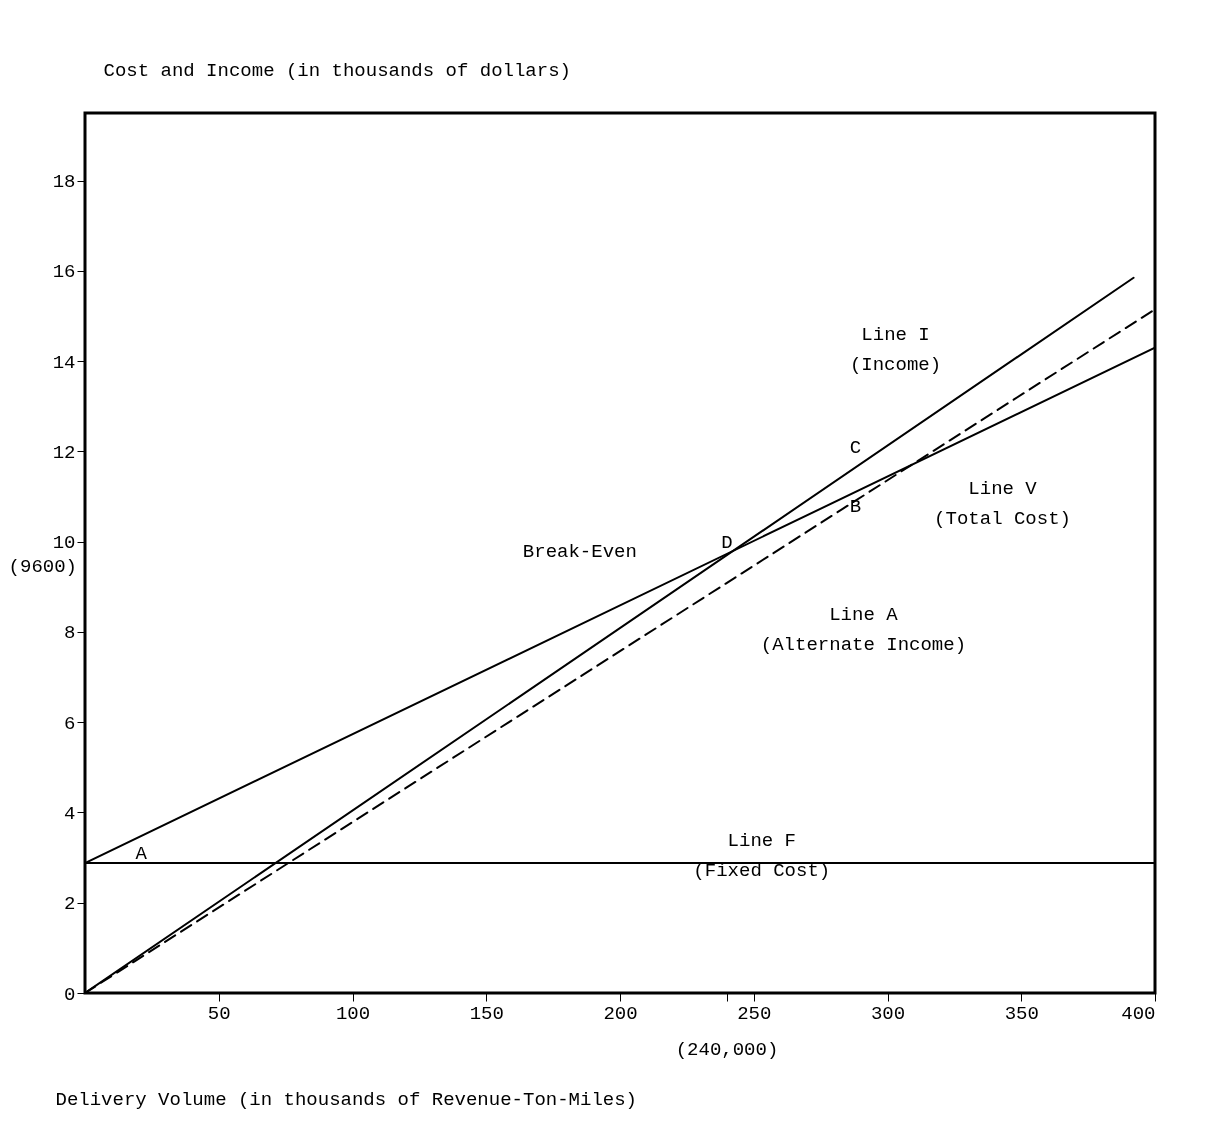  What do you see at coordinates (486, 1013) in the screenshot?
I see `x-tick-label: 150` at bounding box center [486, 1013].